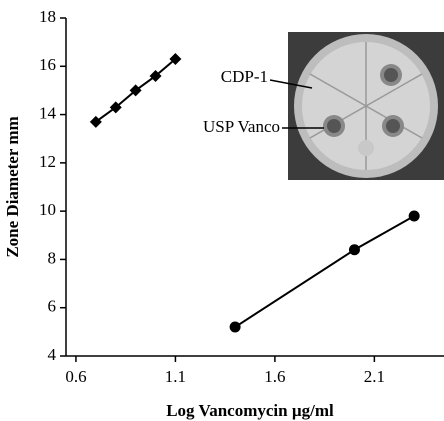 The height and width of the screenshot is (421, 444). I want to click on x-tick-label: 2.1, so click(374, 376).